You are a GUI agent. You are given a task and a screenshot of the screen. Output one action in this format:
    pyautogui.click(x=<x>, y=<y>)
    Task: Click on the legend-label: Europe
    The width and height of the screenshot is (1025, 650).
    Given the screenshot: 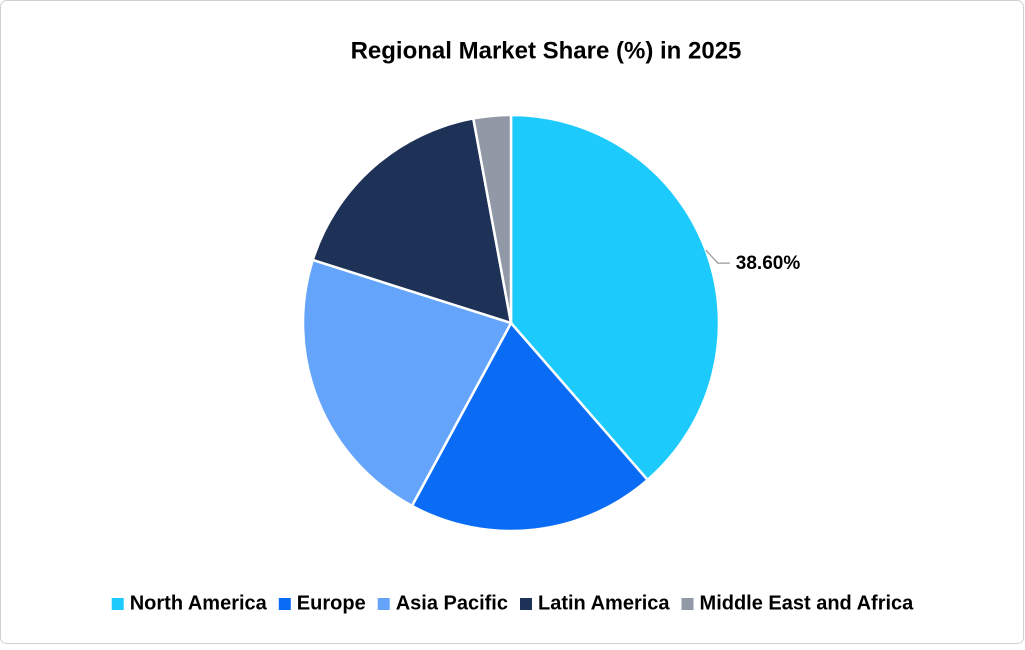 What is the action you would take?
    pyautogui.click(x=331, y=603)
    